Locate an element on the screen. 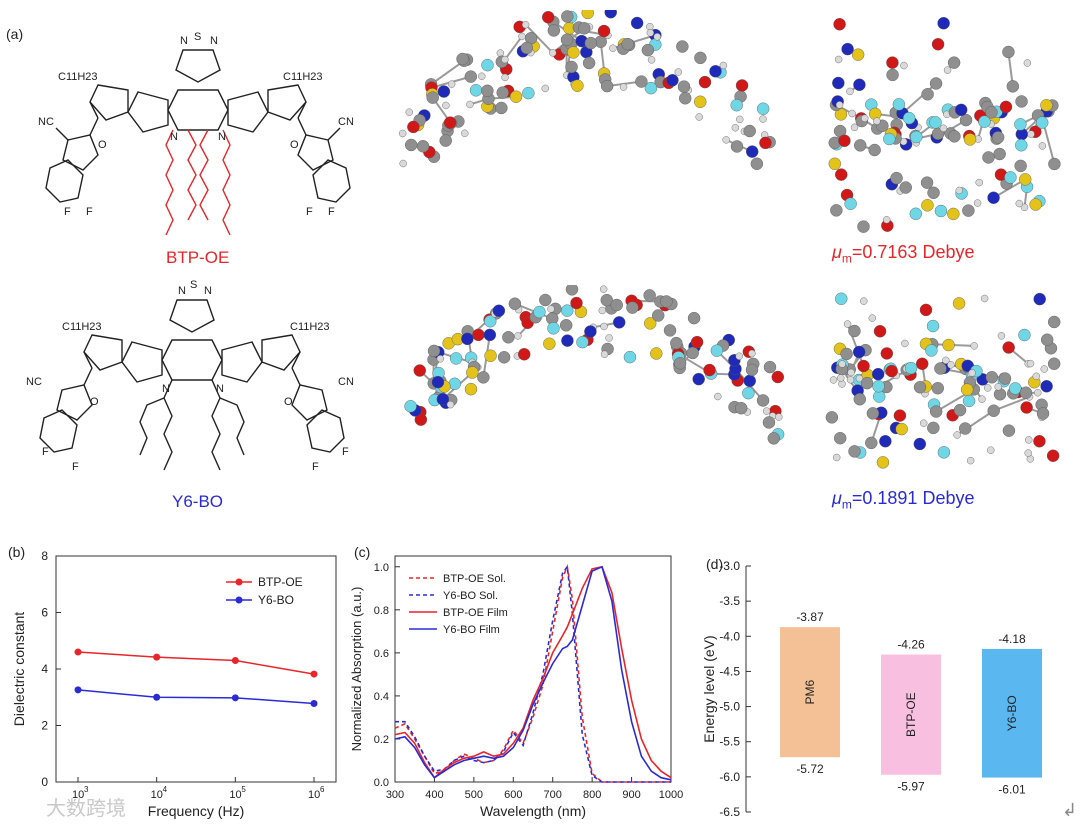  x-tick-label: 10 is located at coordinates (157, 795).